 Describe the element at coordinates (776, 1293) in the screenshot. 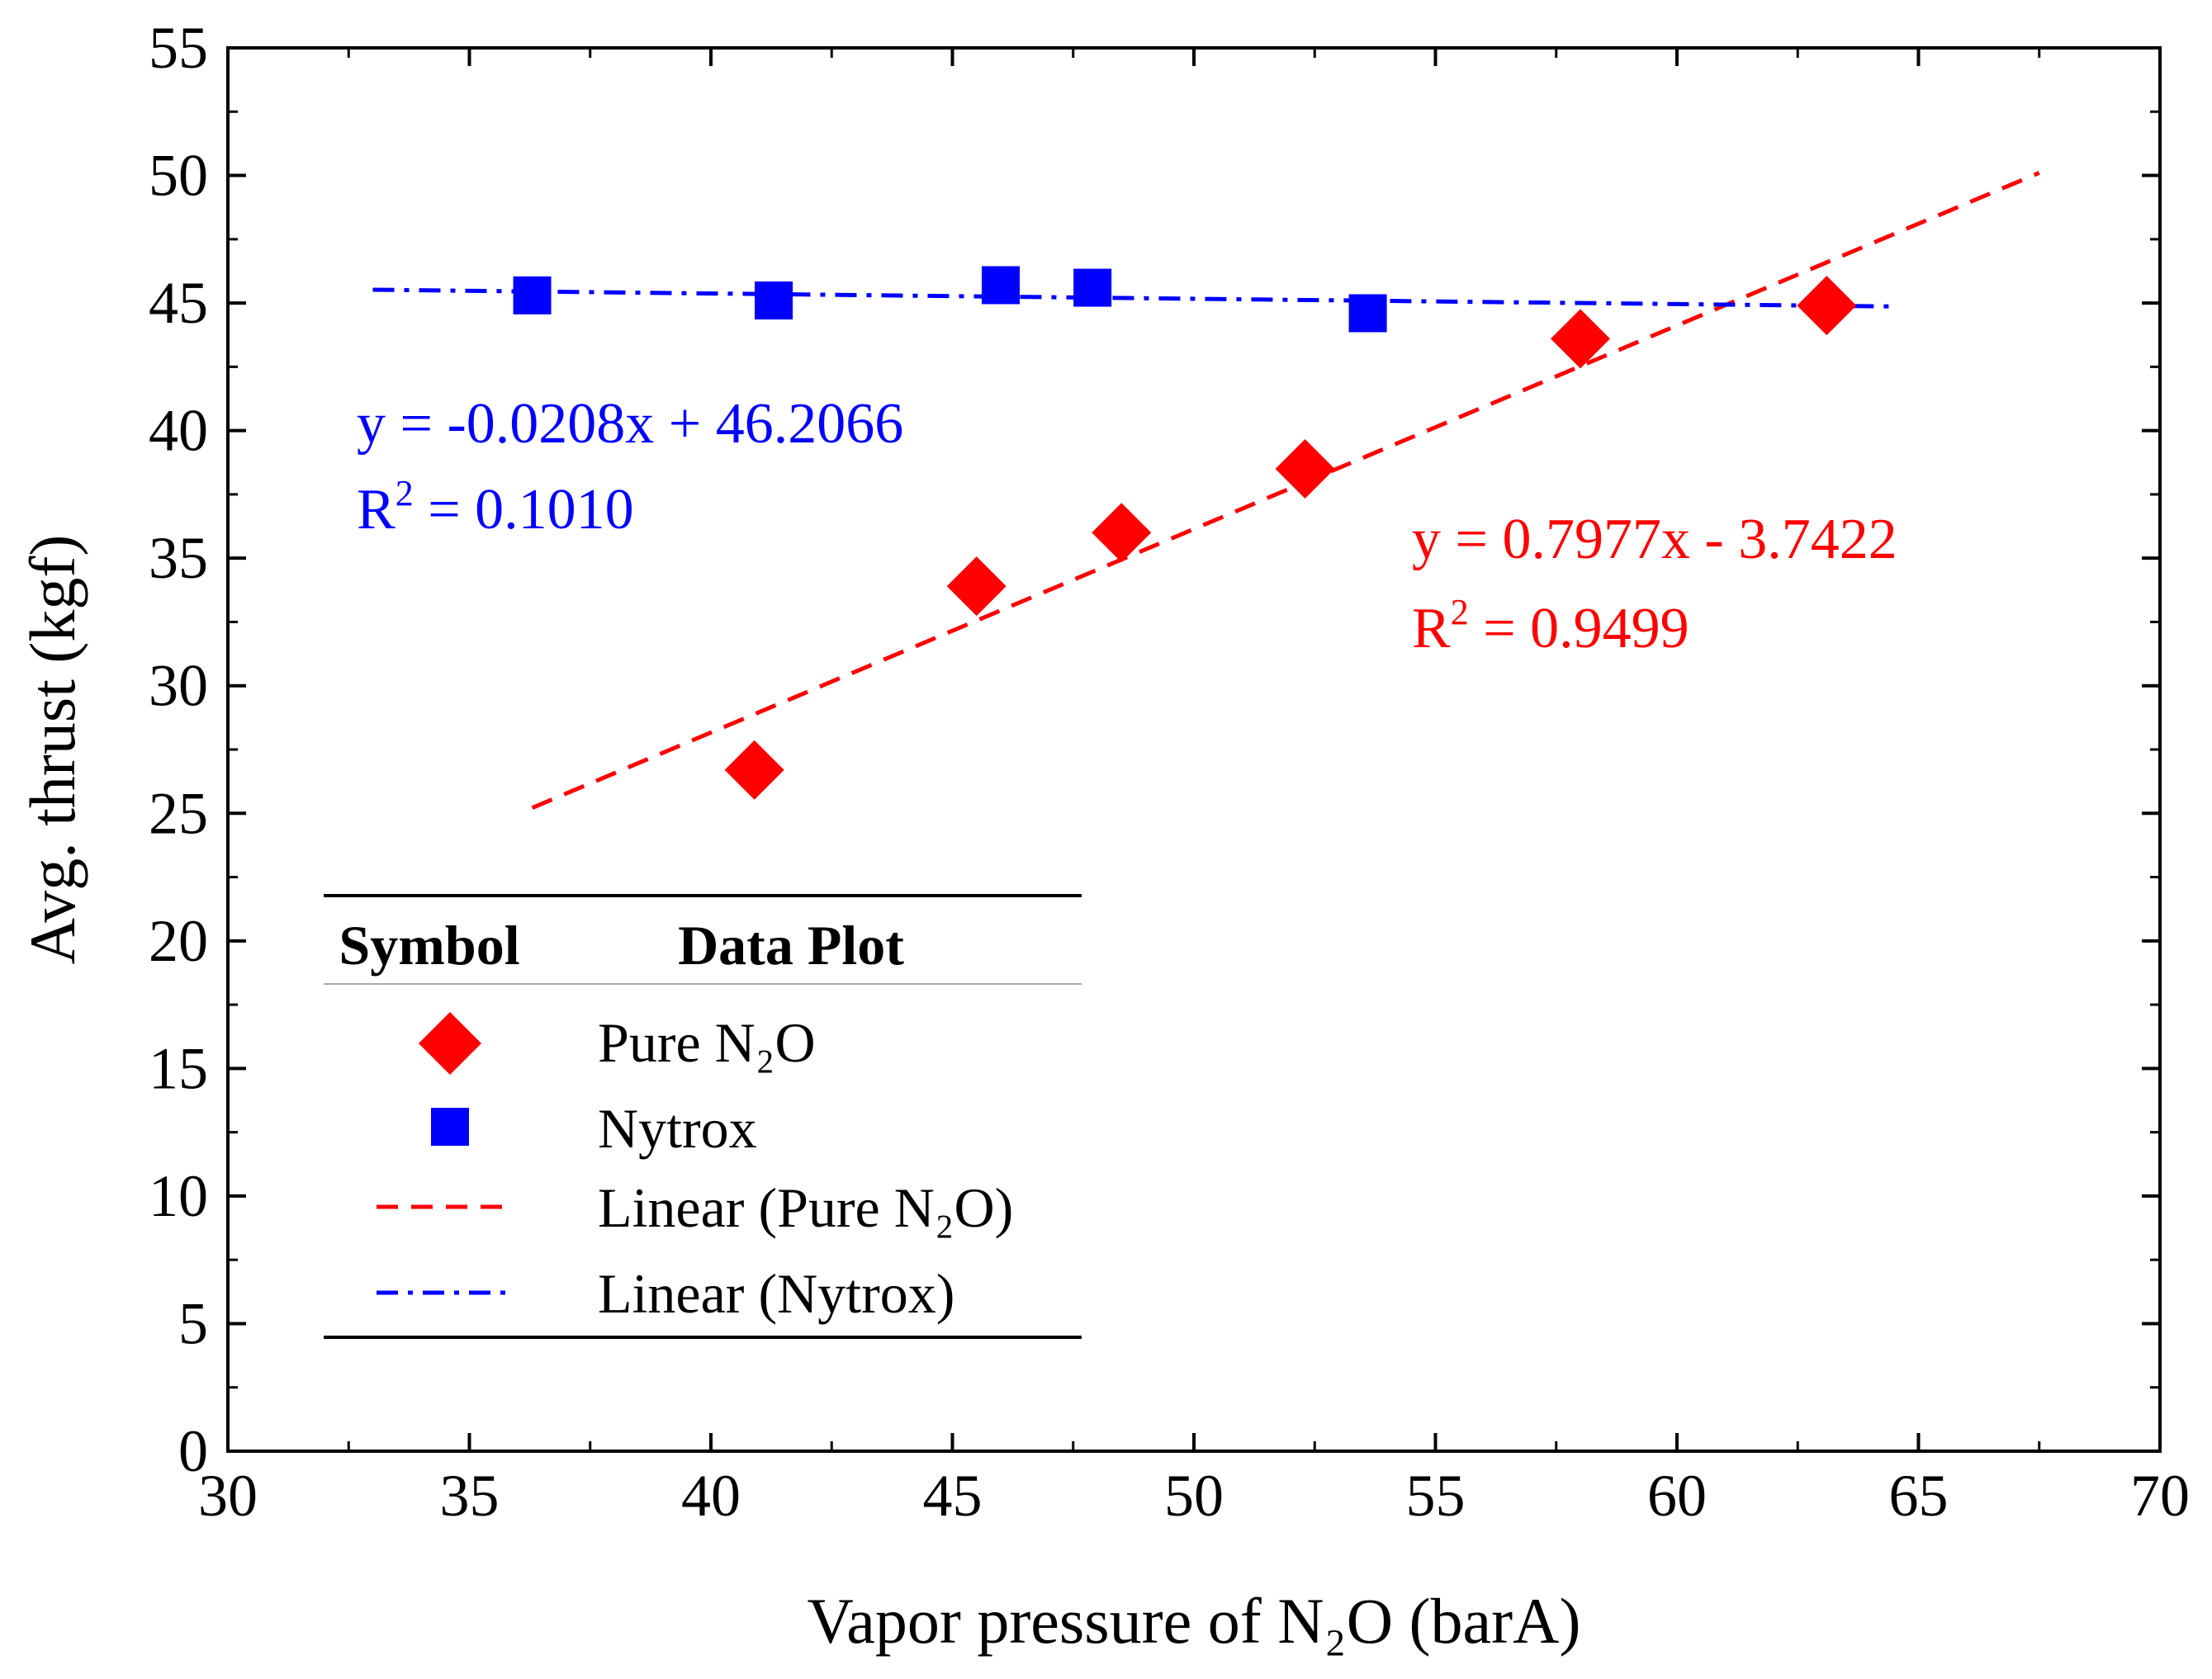

I see `legend-entry-linear-nytrox: Linear (Nytrox)` at that location.